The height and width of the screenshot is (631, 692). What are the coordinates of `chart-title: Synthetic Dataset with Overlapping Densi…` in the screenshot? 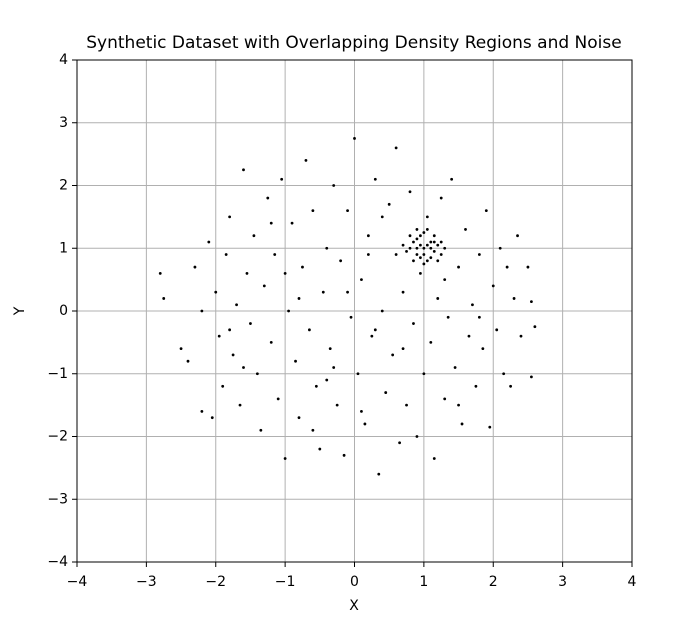 It's located at (353, 43).